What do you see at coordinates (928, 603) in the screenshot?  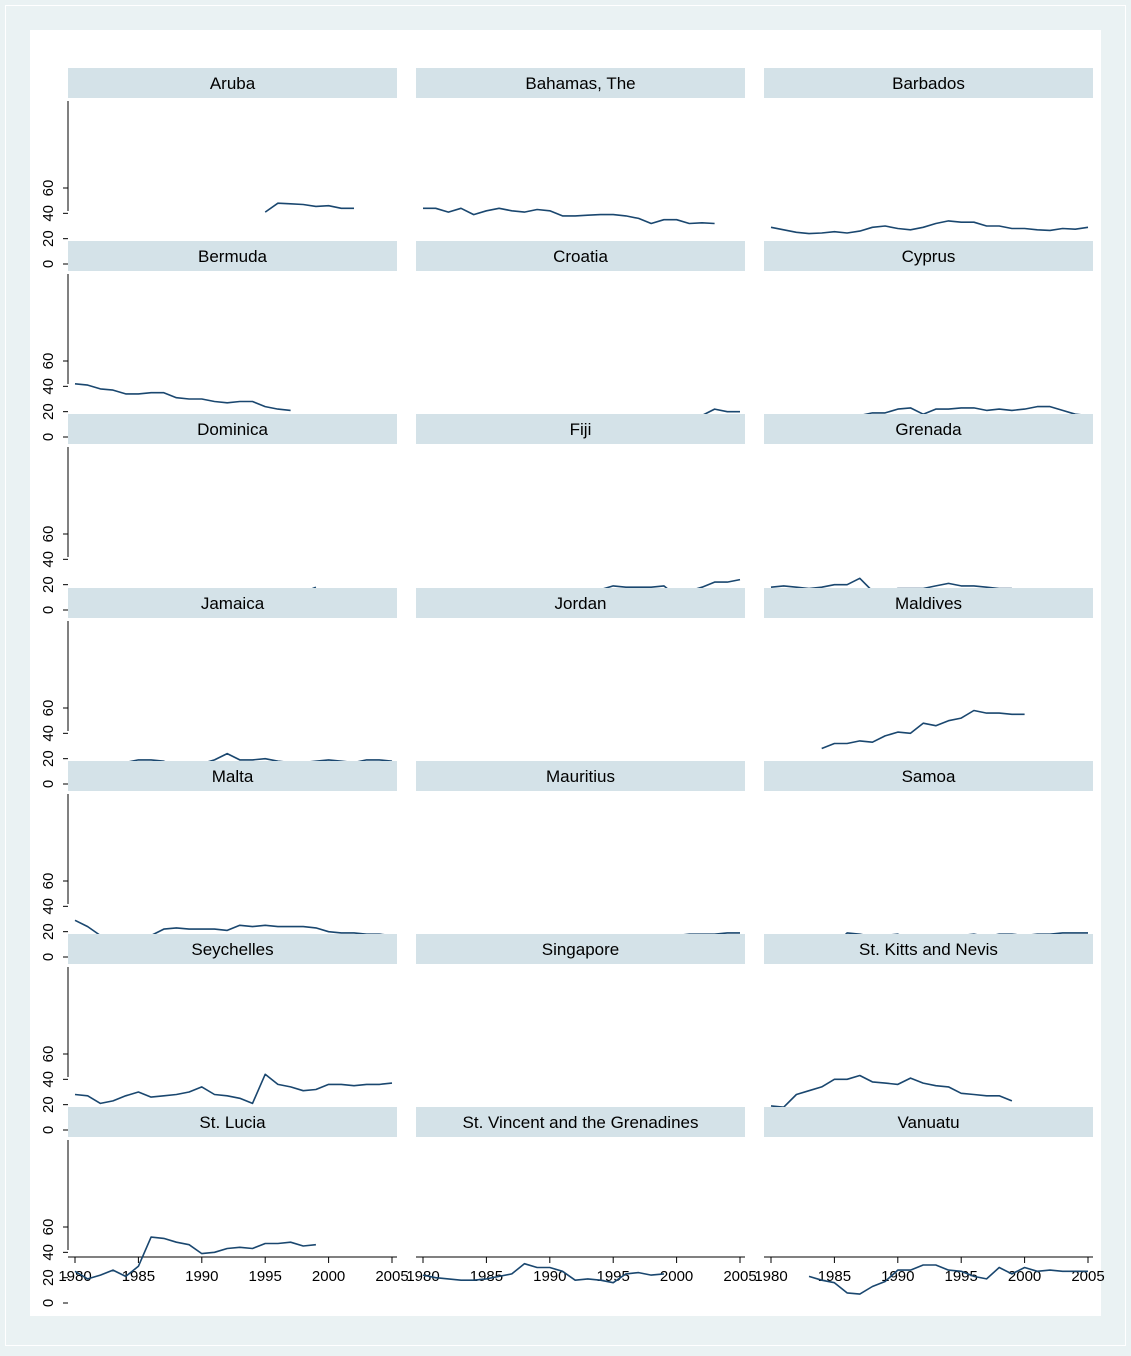 I see `panel-title: Maldives` at bounding box center [928, 603].